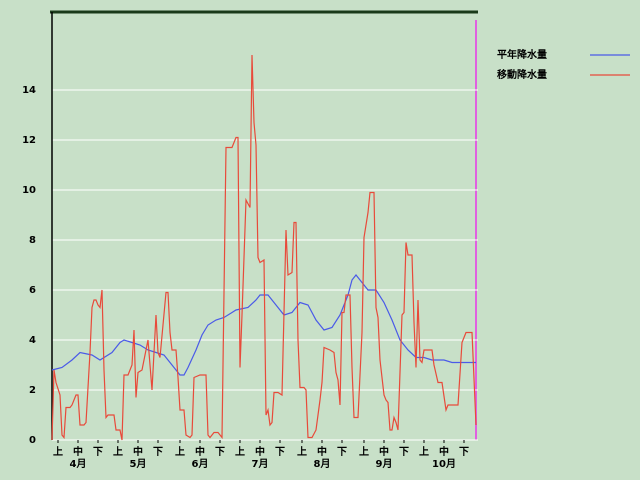  Describe the element at coordinates (322, 464) in the screenshot. I see `month-label: 8月` at that location.